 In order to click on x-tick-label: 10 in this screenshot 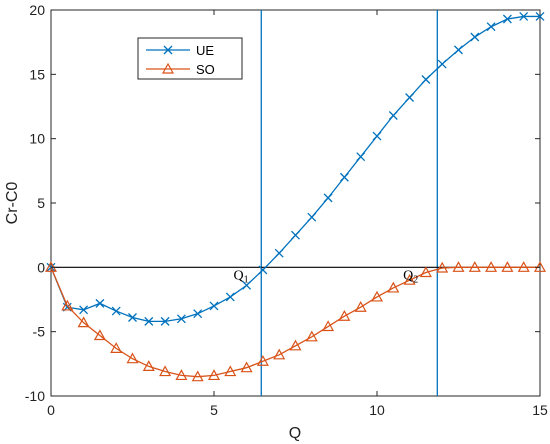, I will do `click(377, 410)`.